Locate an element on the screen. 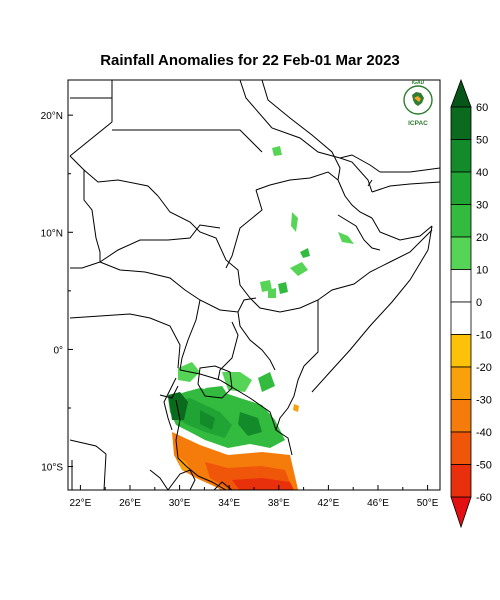 This screenshot has width=500, height=600. logo-bottom-text: ICPAC is located at coordinates (418, 123).